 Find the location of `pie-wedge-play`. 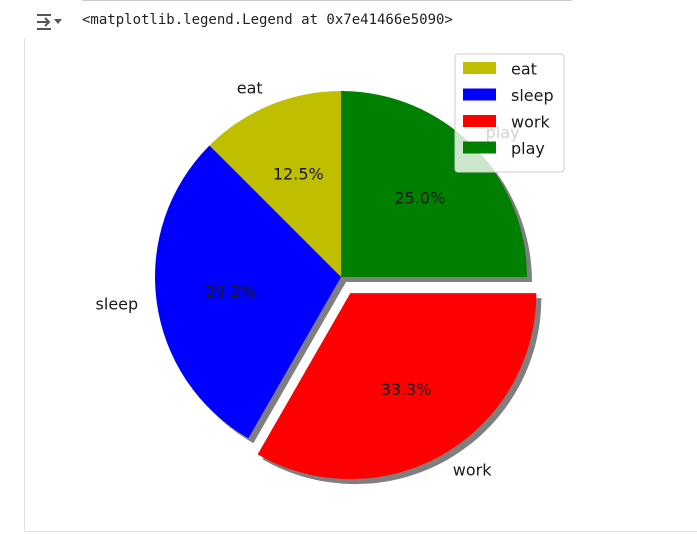

pie-wedge-play is located at coordinates (434, 184).